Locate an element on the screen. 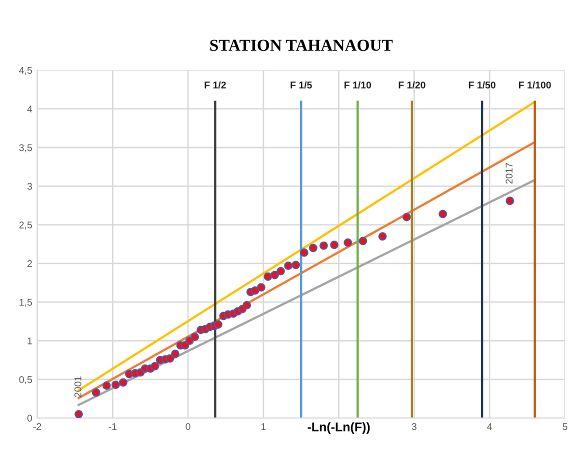  y-tick-label: 2,5 is located at coordinates (25, 226).